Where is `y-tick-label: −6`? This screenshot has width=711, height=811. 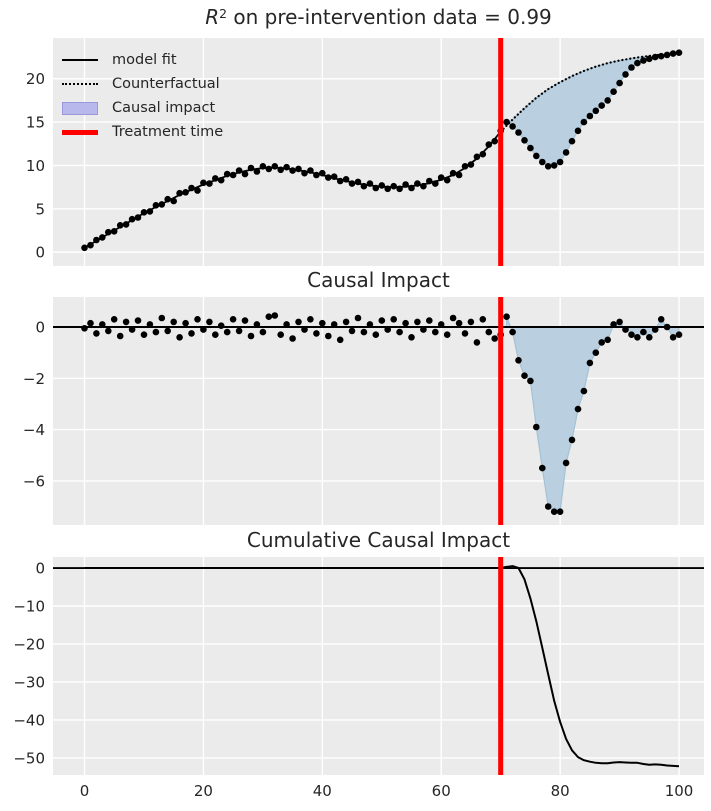 y-tick-label: −6 is located at coordinates (34, 481).